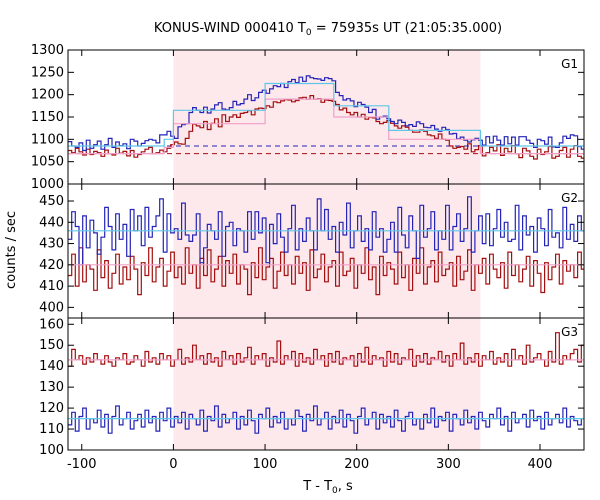  What do you see at coordinates (47, 139) in the screenshot?
I see `y-tick-label-g1-1100: 1100` at bounding box center [47, 139].